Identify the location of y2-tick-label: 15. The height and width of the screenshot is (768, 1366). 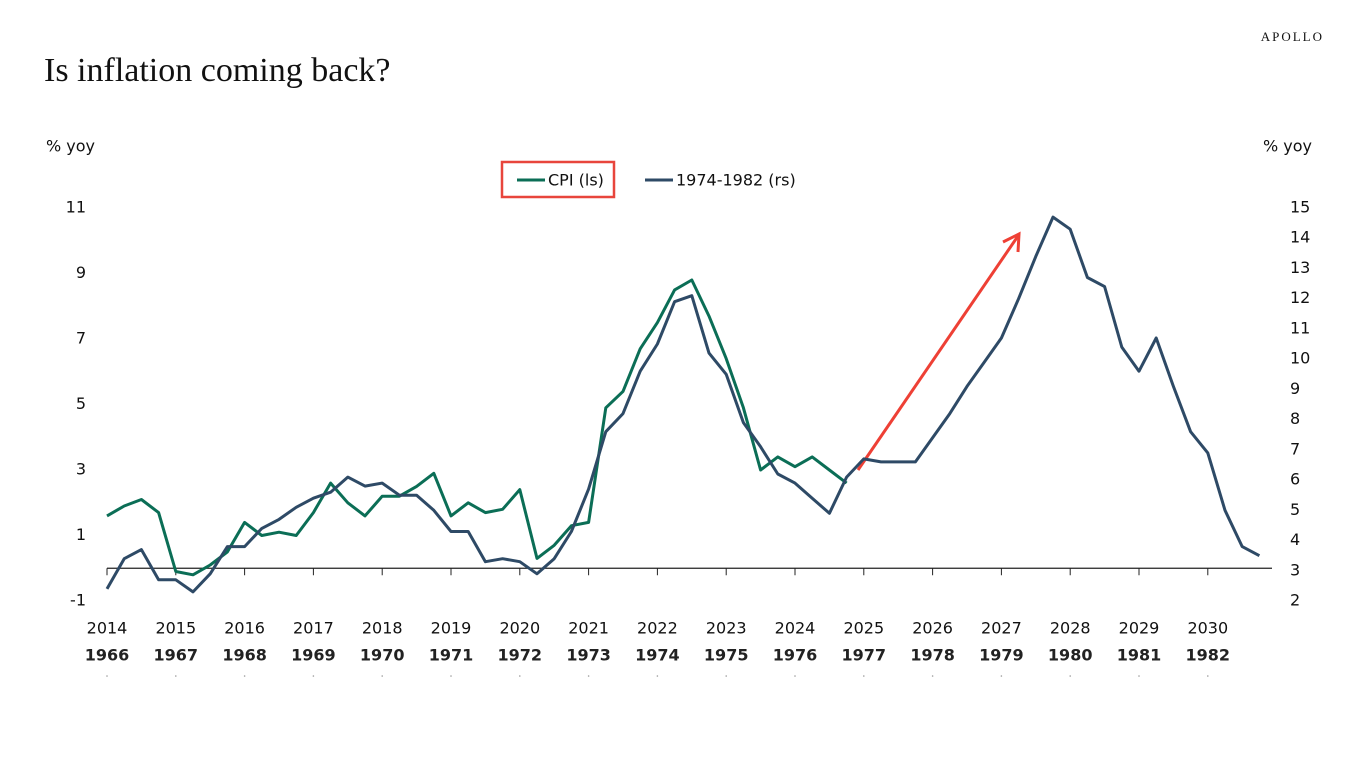
(1300, 207).